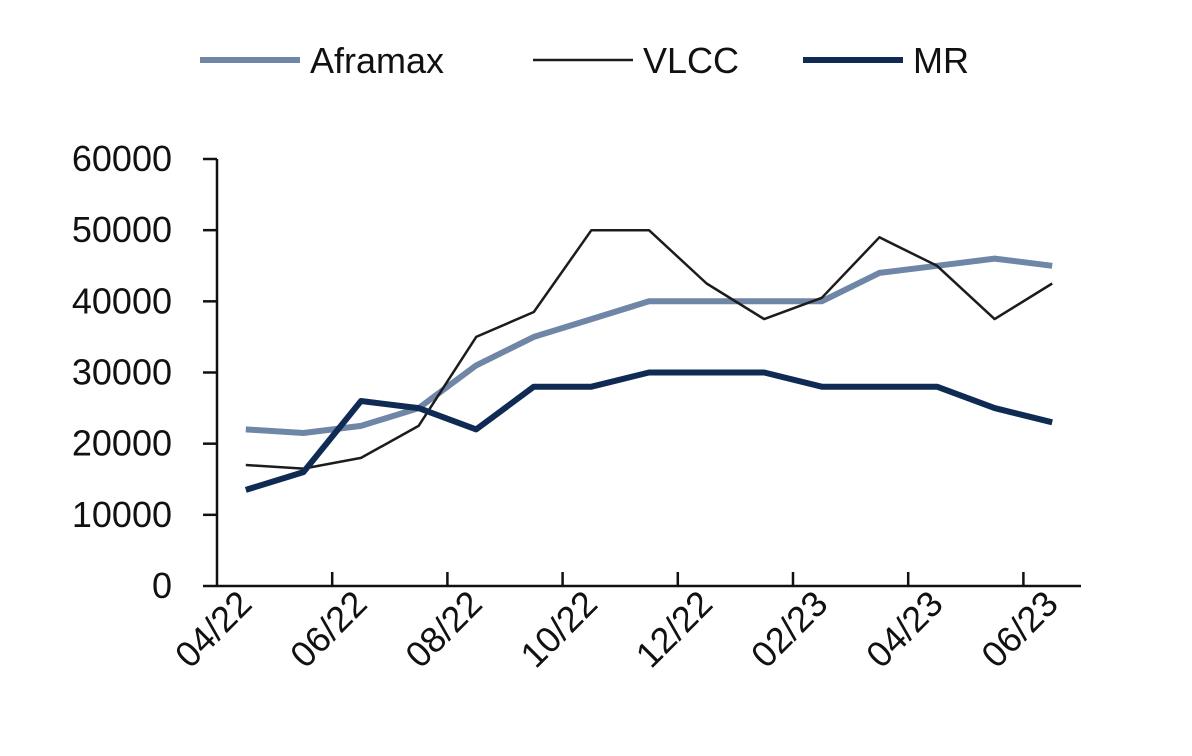  I want to click on x-tick-label: 02/23, so click(789, 629).